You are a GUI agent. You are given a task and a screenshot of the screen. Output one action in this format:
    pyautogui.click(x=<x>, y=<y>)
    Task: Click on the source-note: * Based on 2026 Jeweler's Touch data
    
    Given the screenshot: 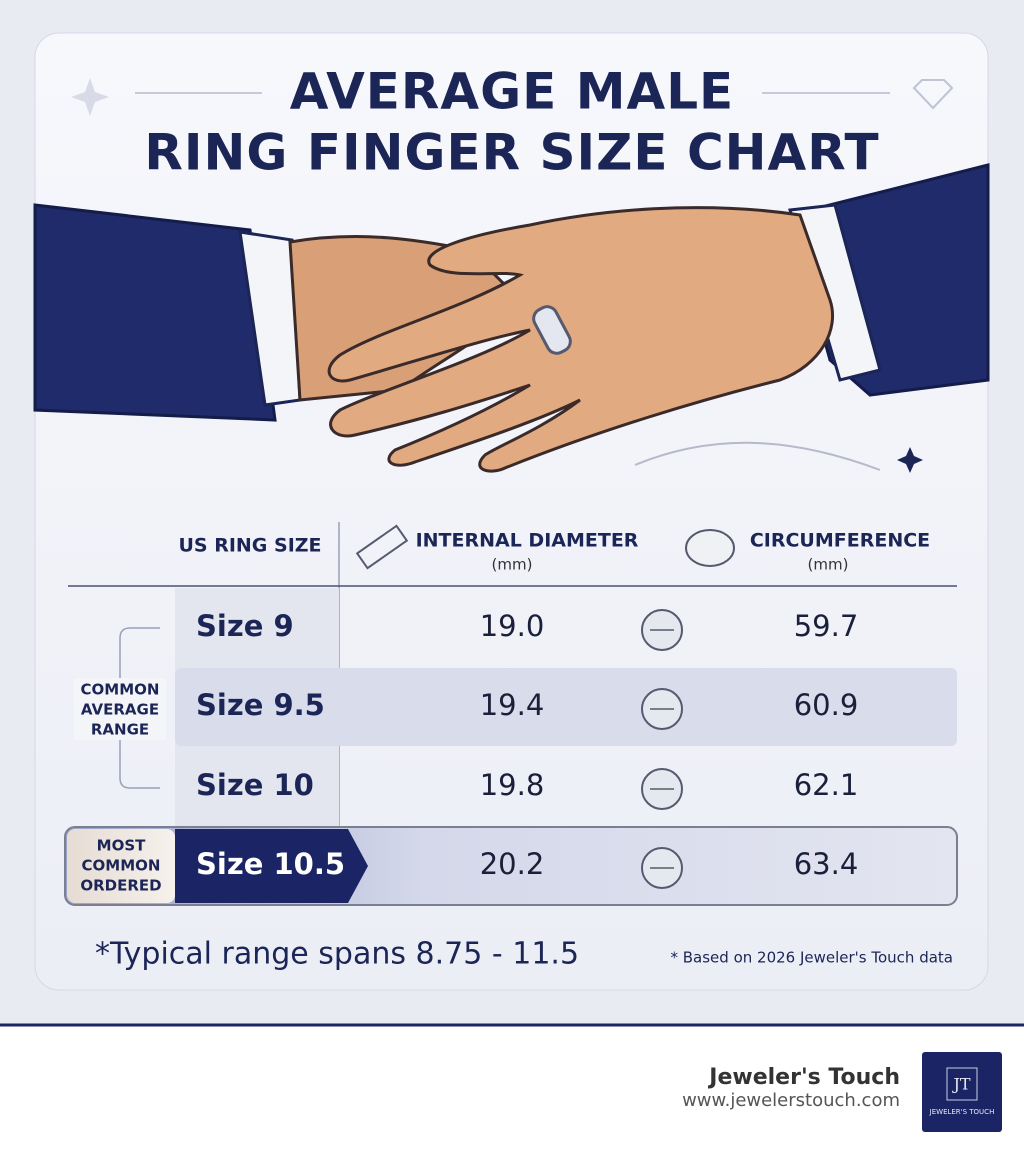 What is the action you would take?
    pyautogui.click(x=811, y=958)
    